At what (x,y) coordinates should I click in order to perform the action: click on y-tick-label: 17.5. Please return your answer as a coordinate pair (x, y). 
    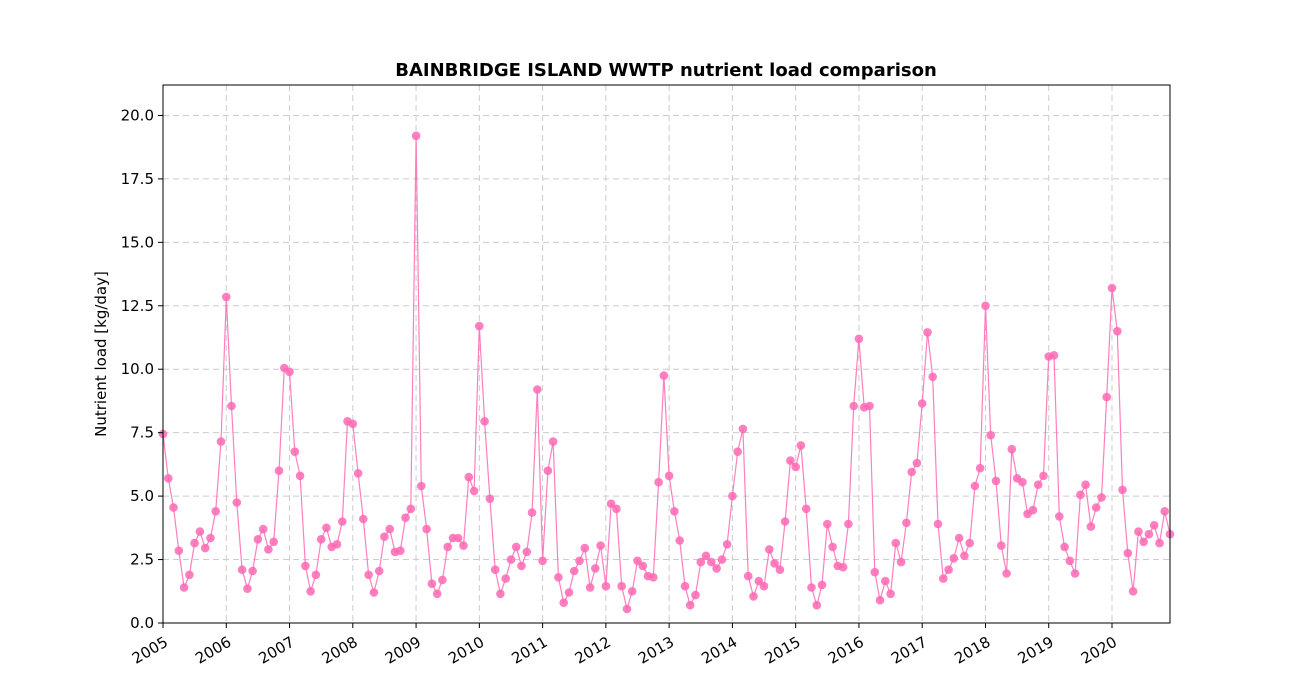
    Looking at the image, I should click on (137, 179).